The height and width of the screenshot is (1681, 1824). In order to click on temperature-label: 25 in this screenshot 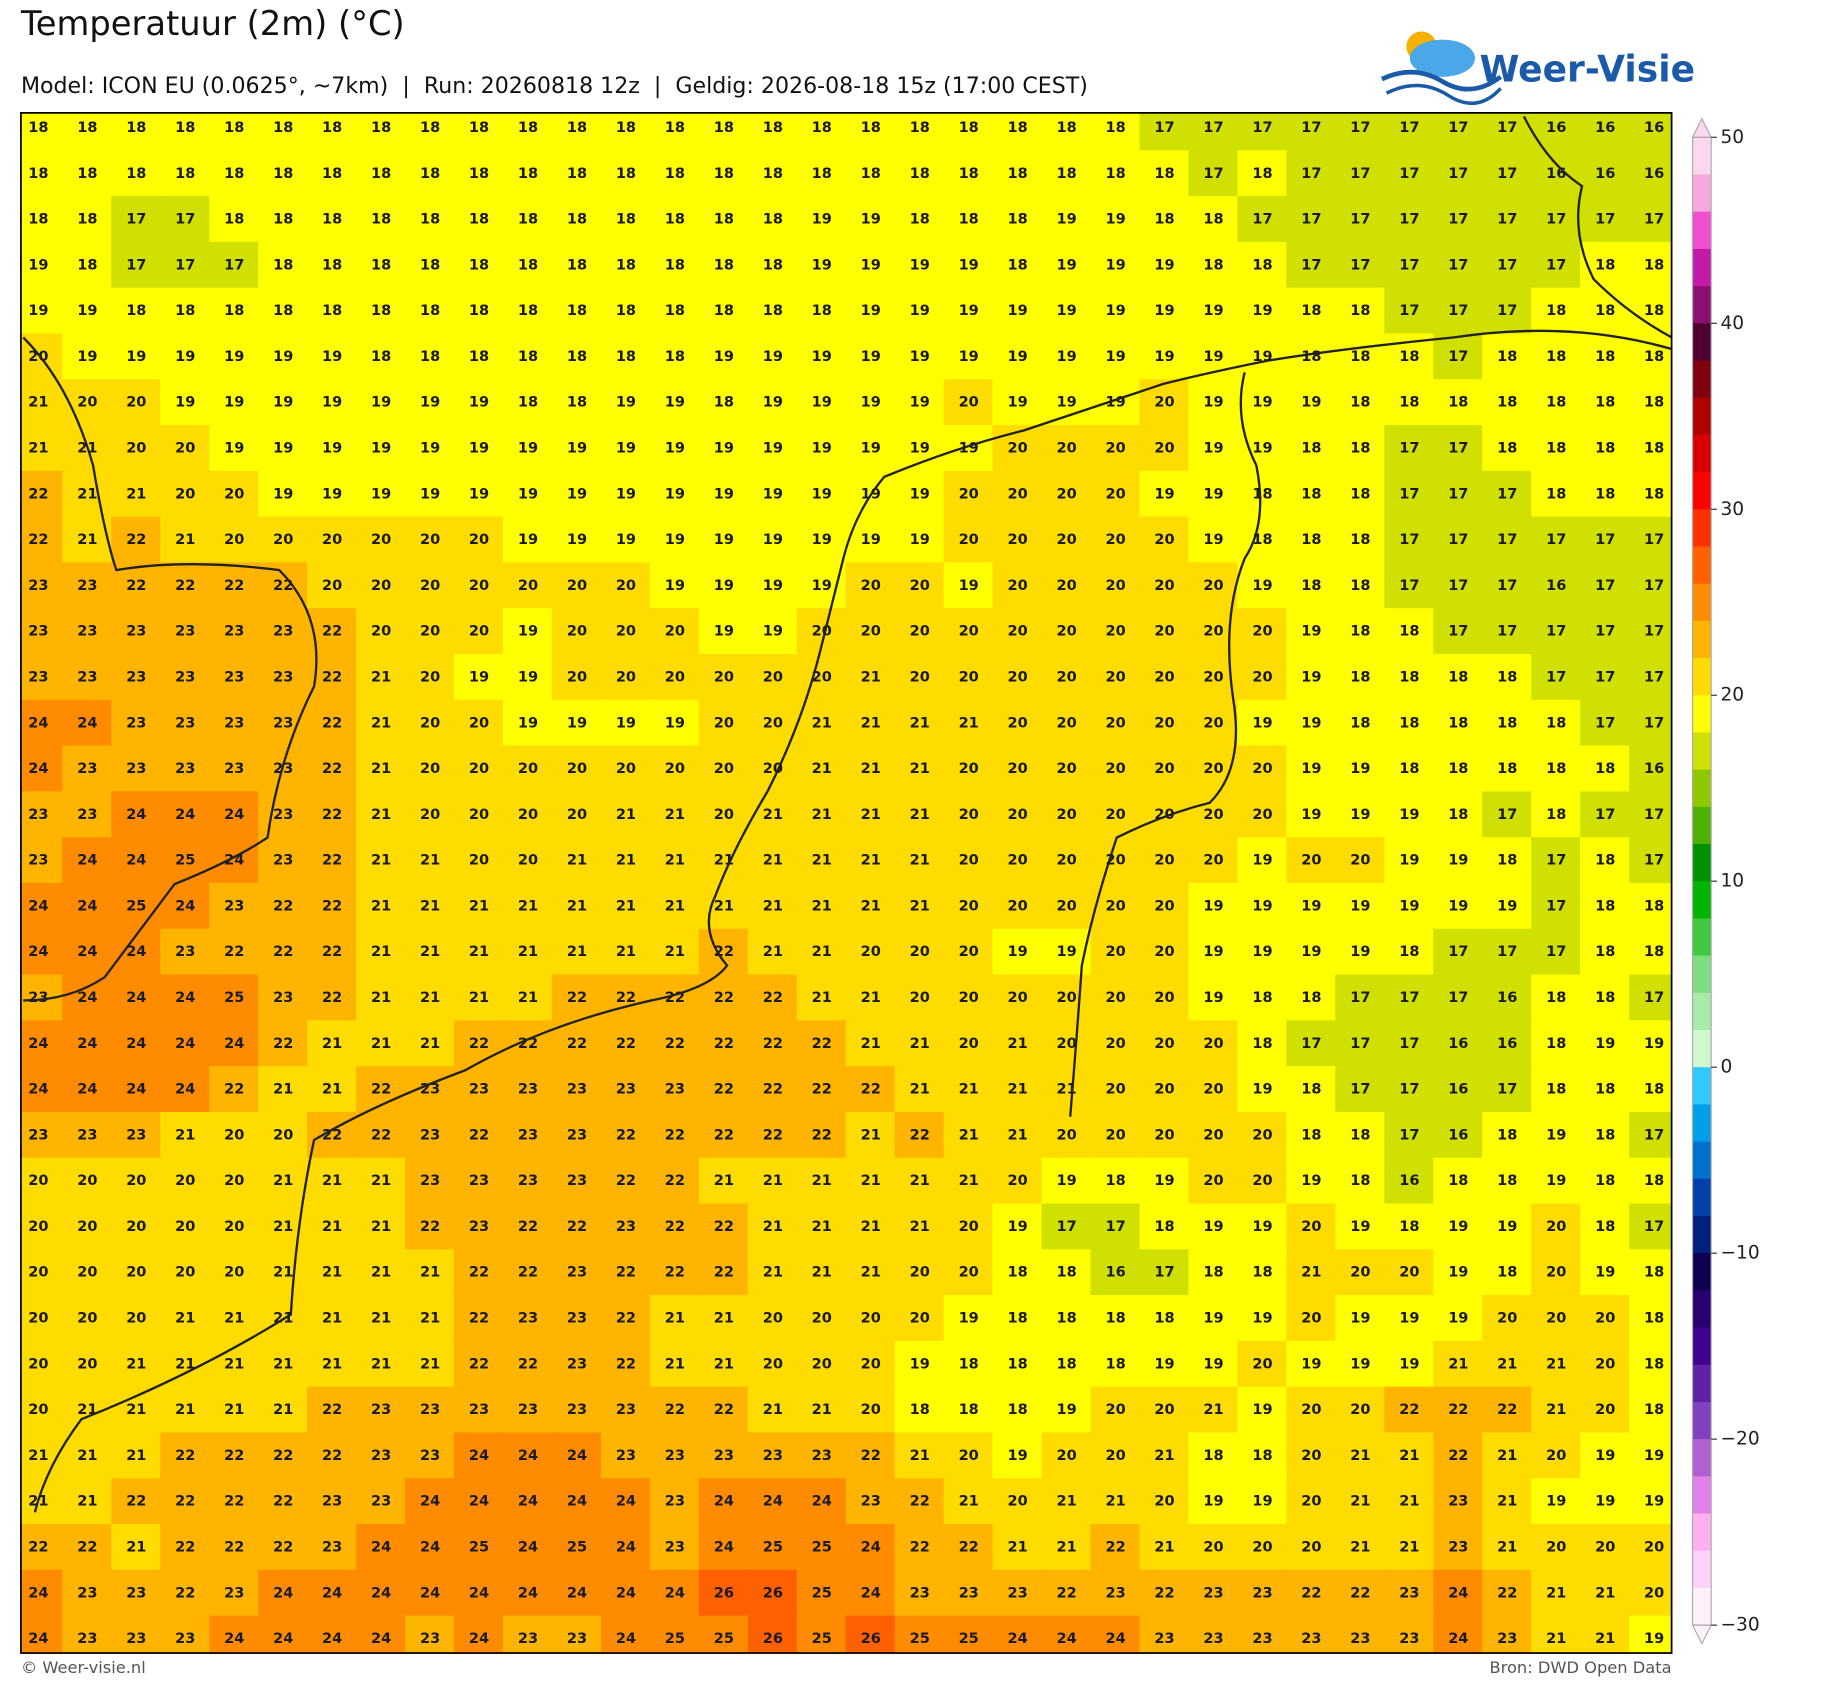, I will do `click(185, 861)`.